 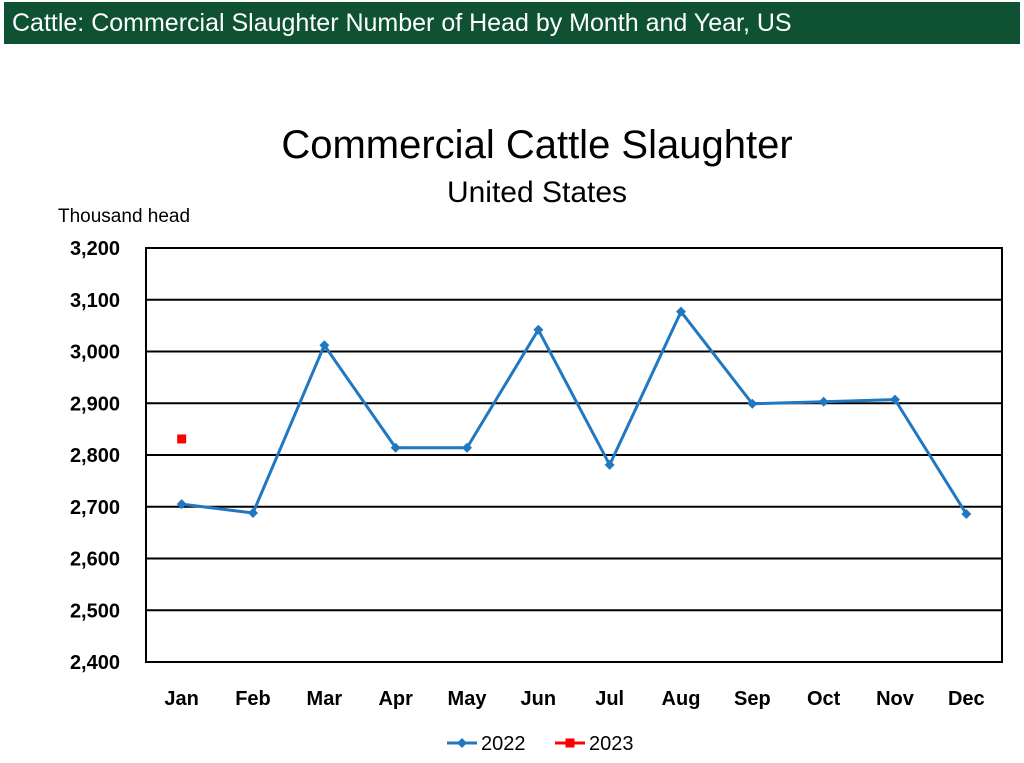 I want to click on x-tick-label: May, so click(x=468, y=699).